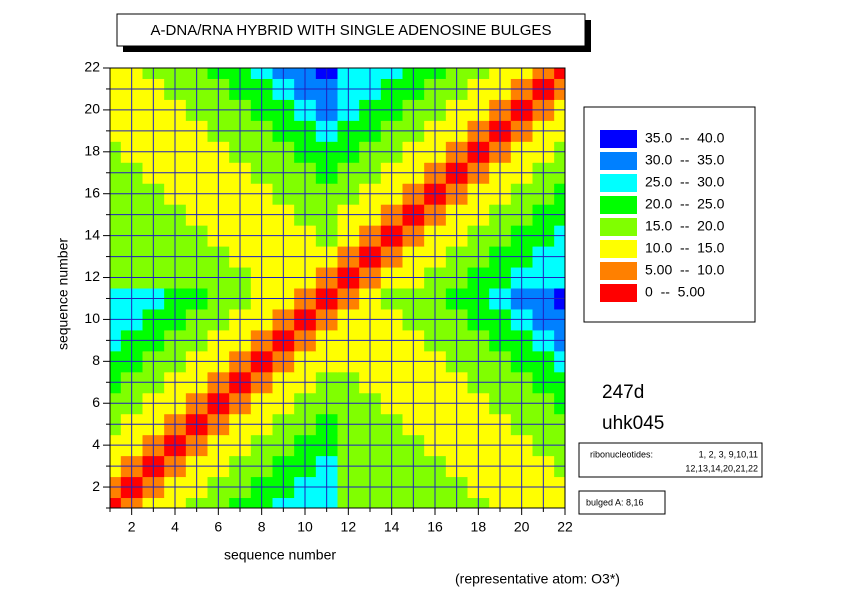 This screenshot has width=842, height=595. What do you see at coordinates (92, 192) in the screenshot?
I see `y-tick-label: 16` at bounding box center [92, 192].